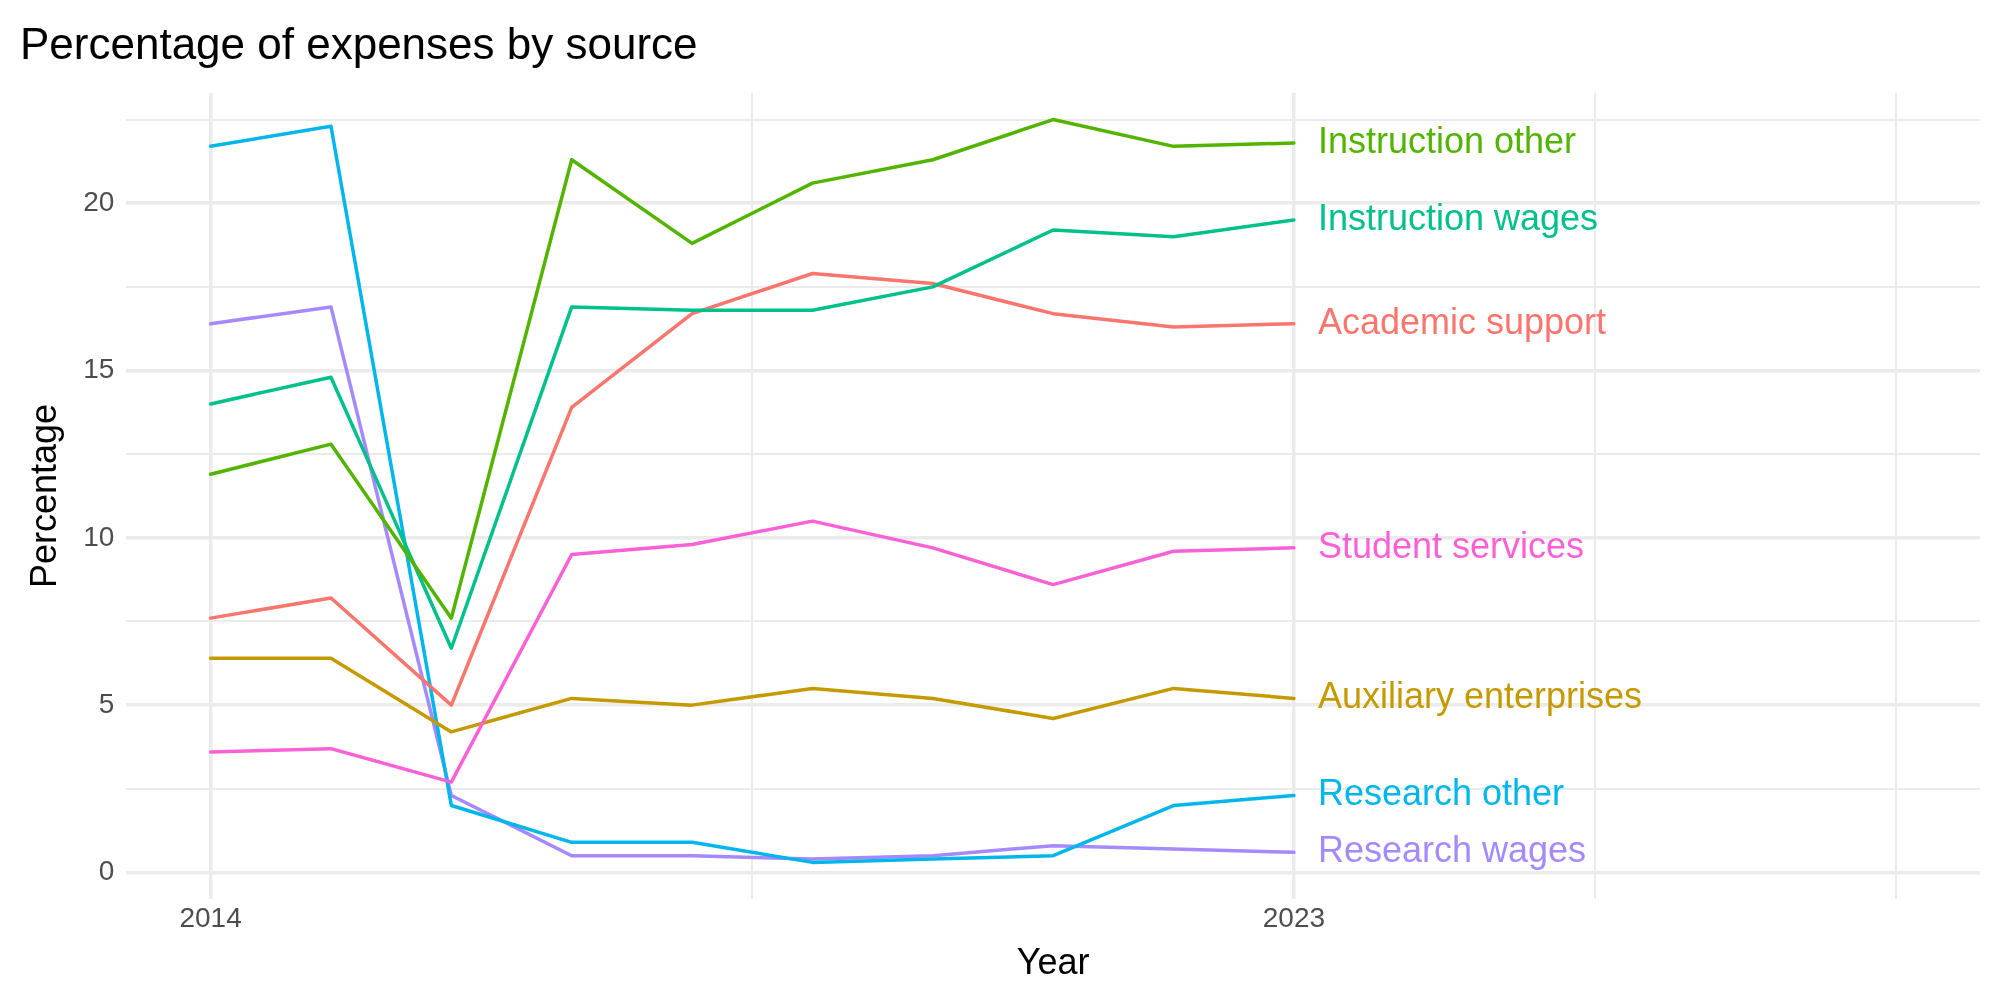  What do you see at coordinates (1480, 696) in the screenshot?
I see `series-label: Auxiliary enterprises` at bounding box center [1480, 696].